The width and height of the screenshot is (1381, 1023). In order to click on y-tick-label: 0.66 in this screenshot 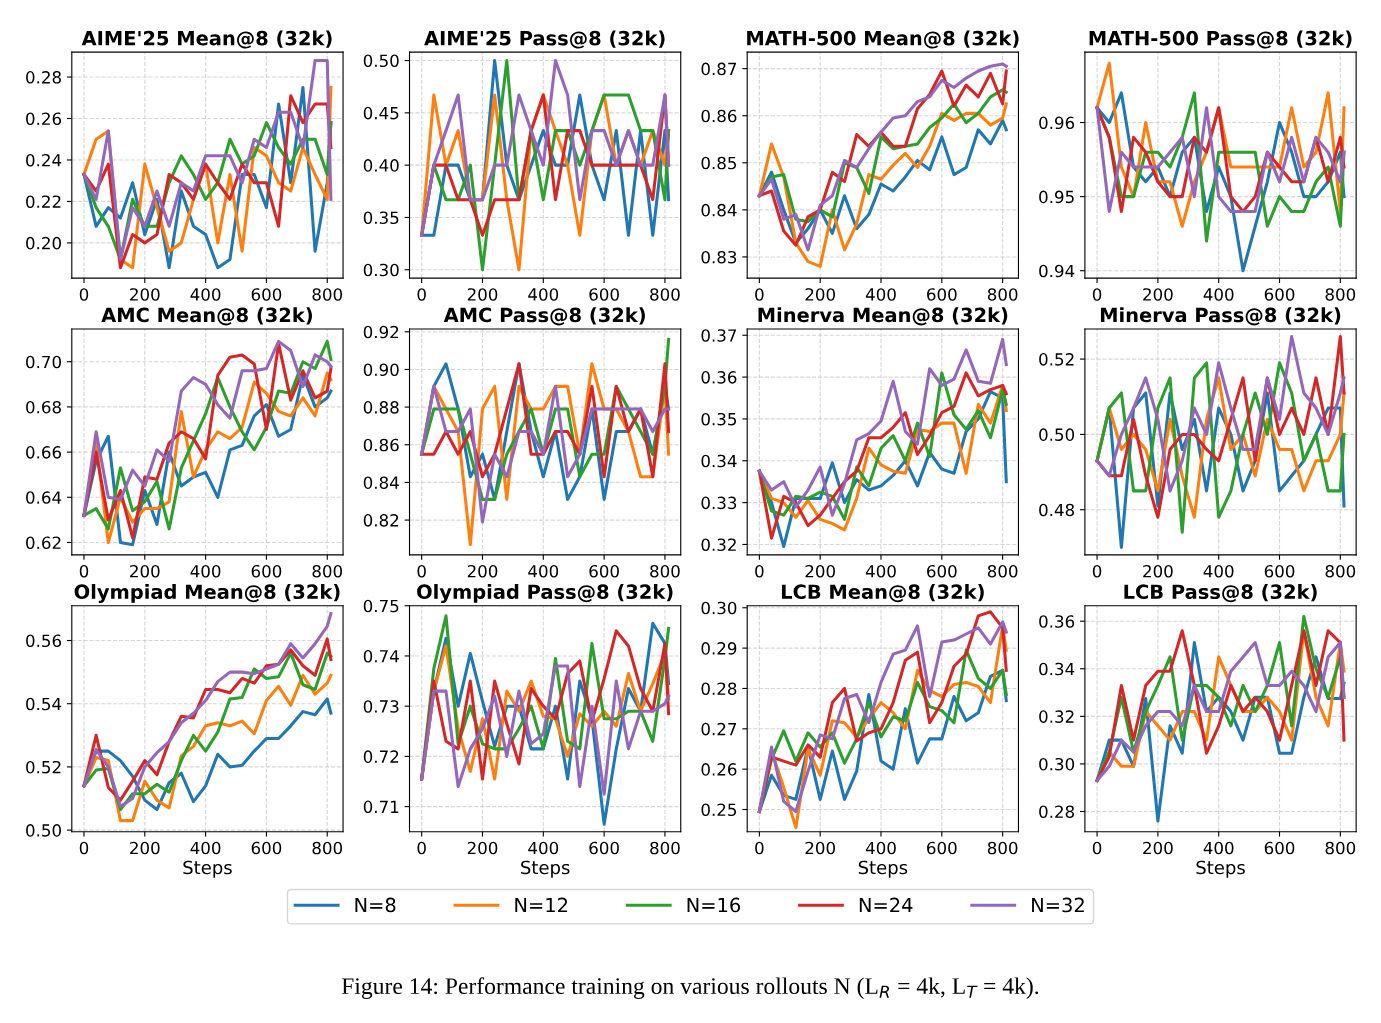, I will do `click(44, 452)`.